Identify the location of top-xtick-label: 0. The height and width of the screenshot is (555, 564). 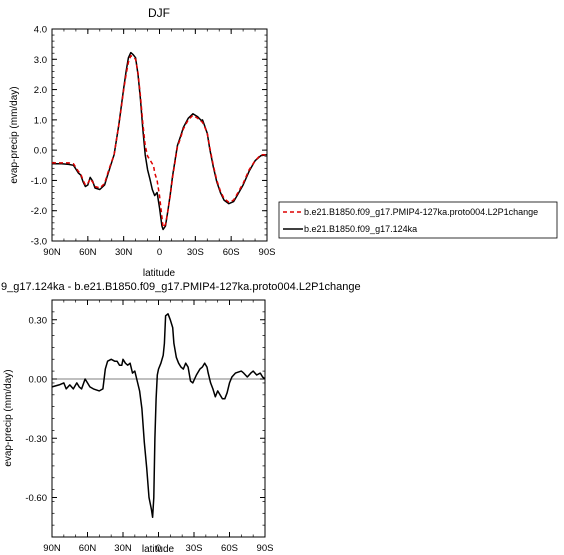
(159, 252).